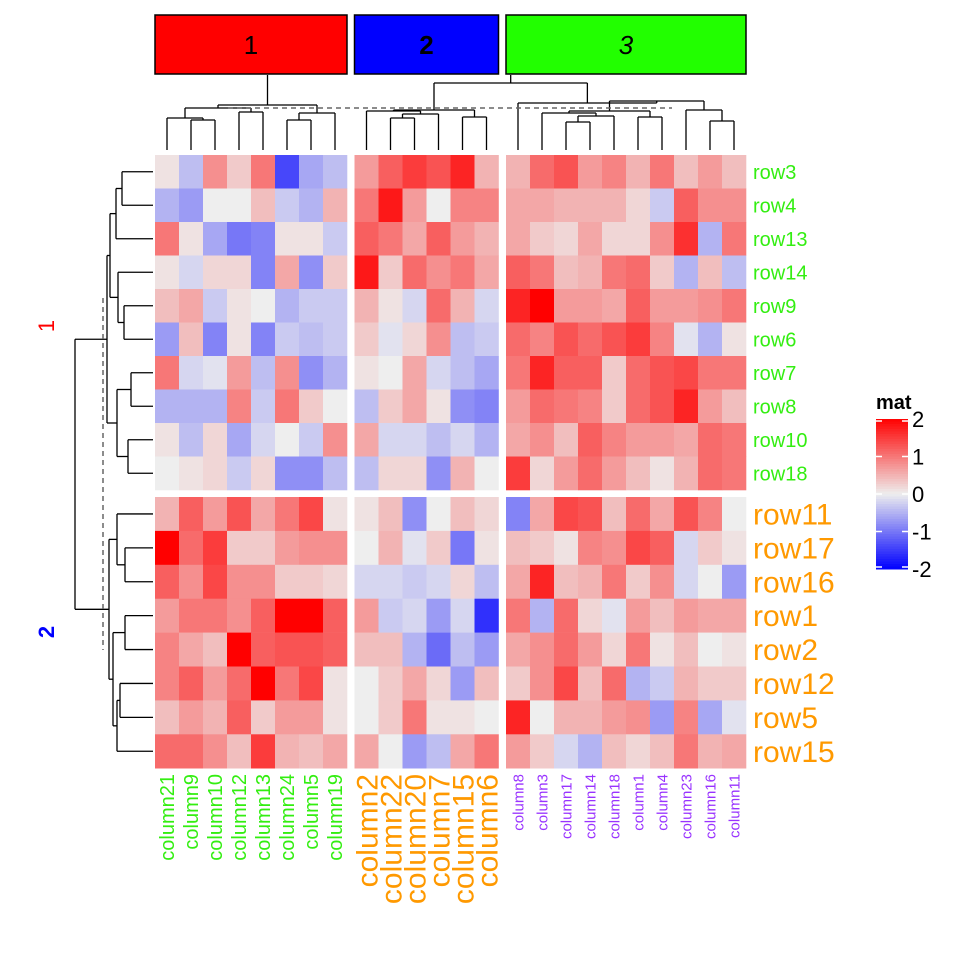 The image size is (960, 960). What do you see at coordinates (894, 403) in the screenshot?
I see `legend-title: mat` at bounding box center [894, 403].